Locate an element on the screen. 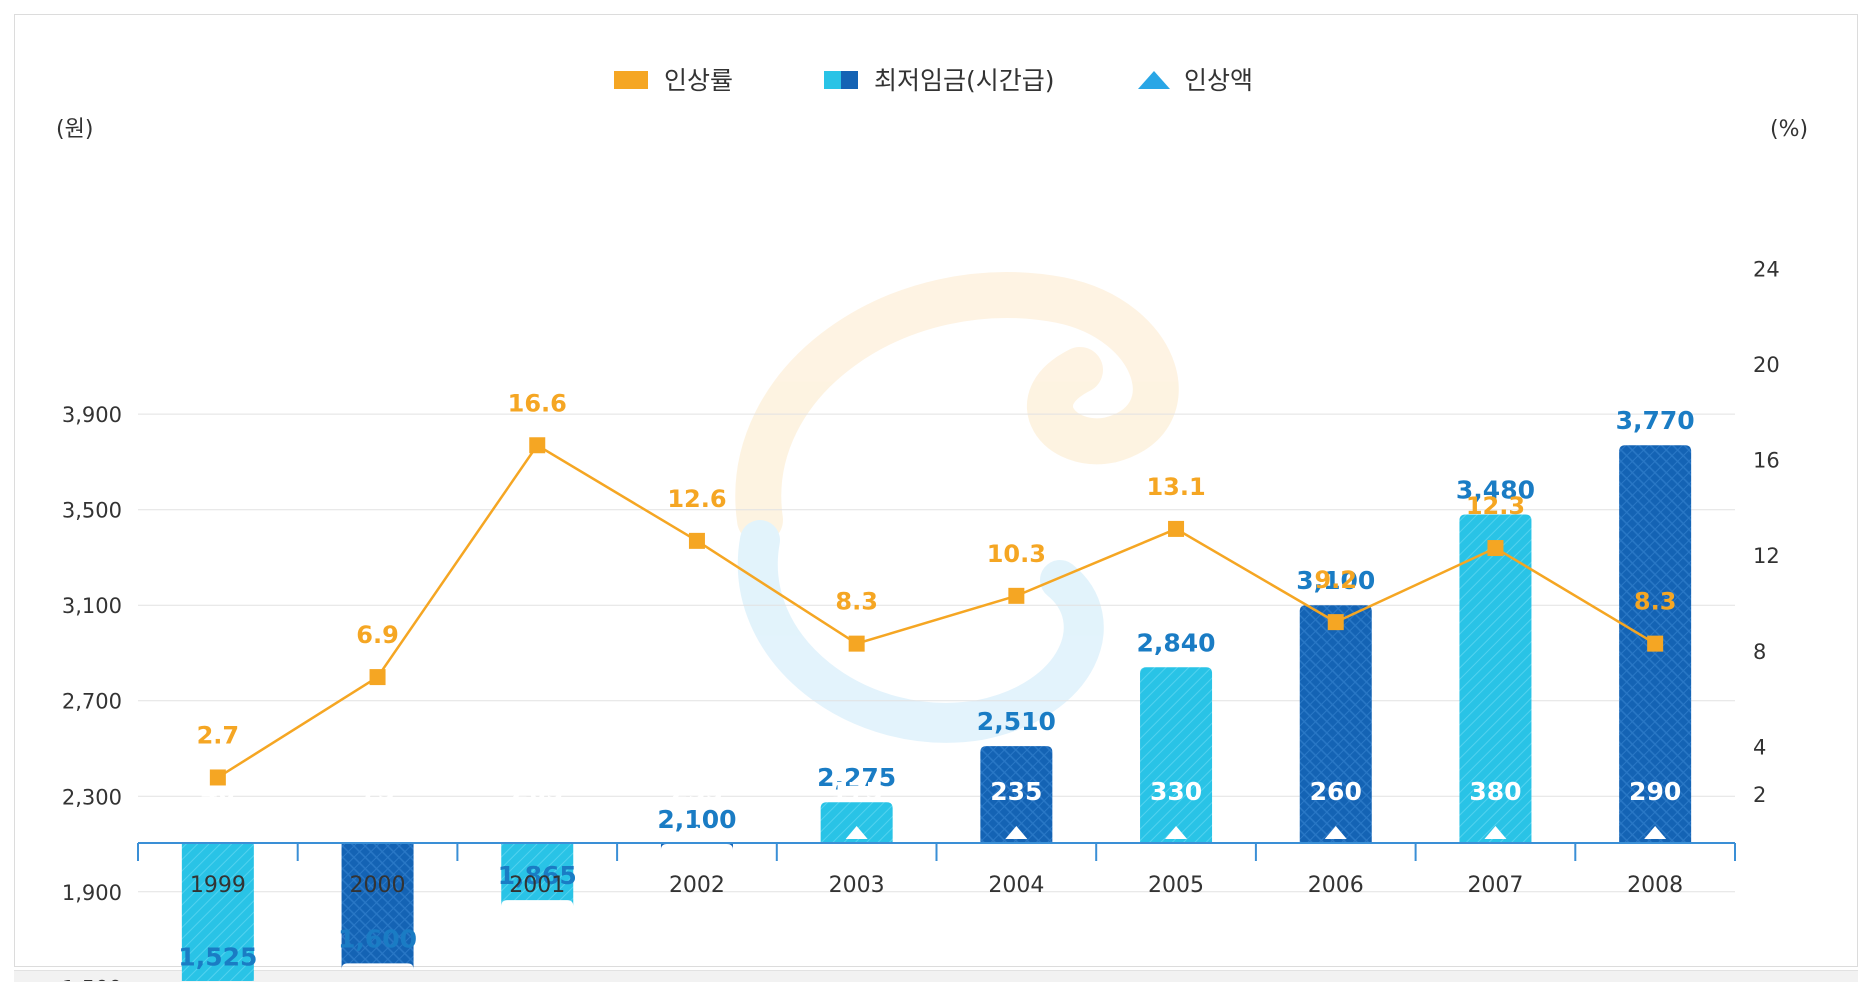 The width and height of the screenshot is (1871, 982). wage-value-label: 3,100 is located at coordinates (1335, 580).